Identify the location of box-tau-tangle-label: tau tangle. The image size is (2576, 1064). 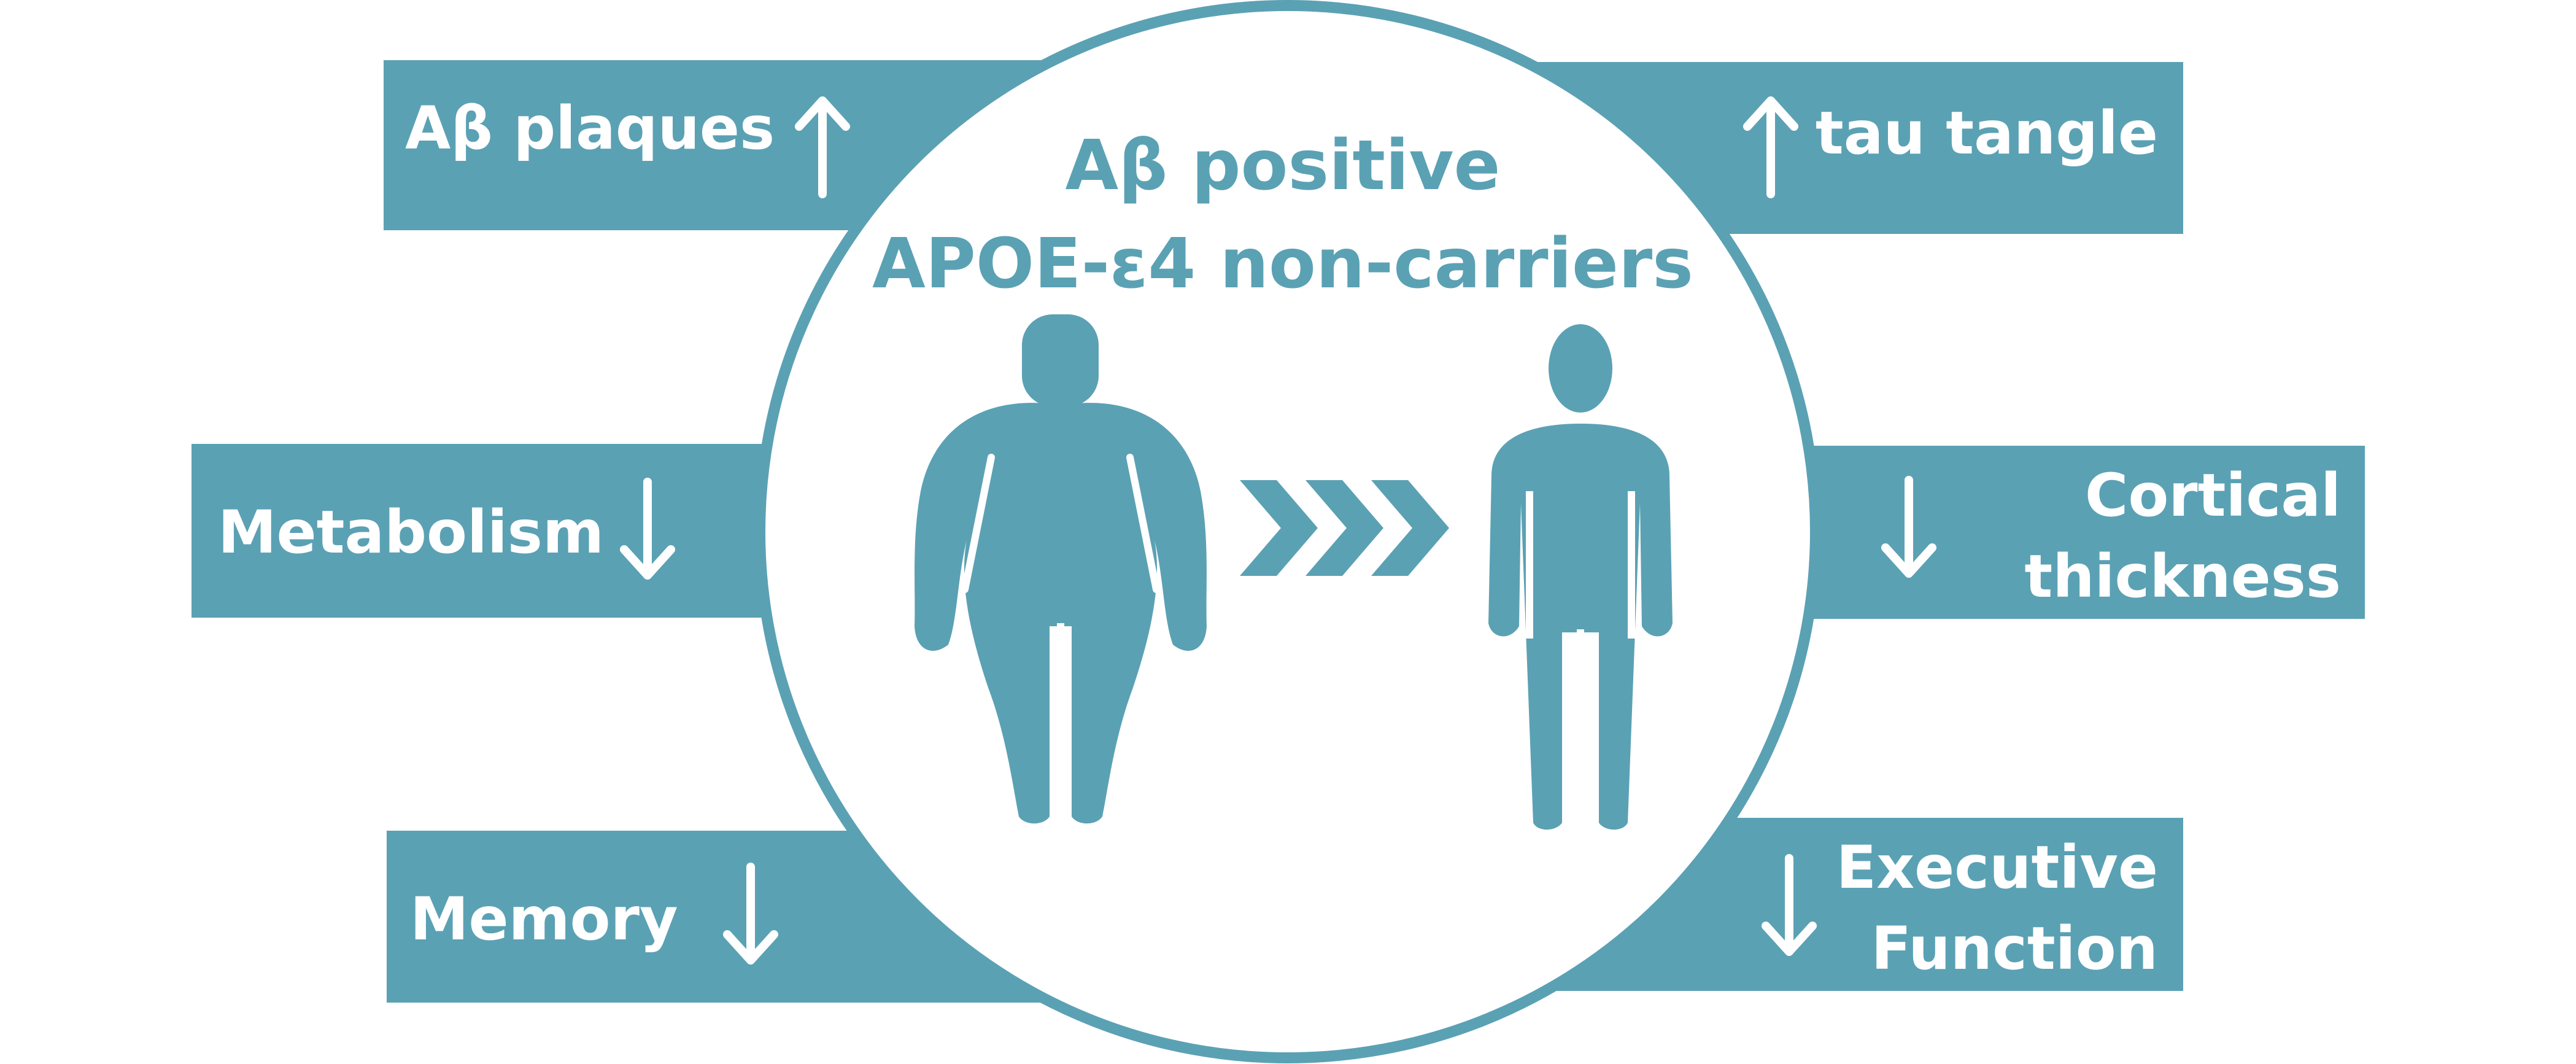
(1987, 133).